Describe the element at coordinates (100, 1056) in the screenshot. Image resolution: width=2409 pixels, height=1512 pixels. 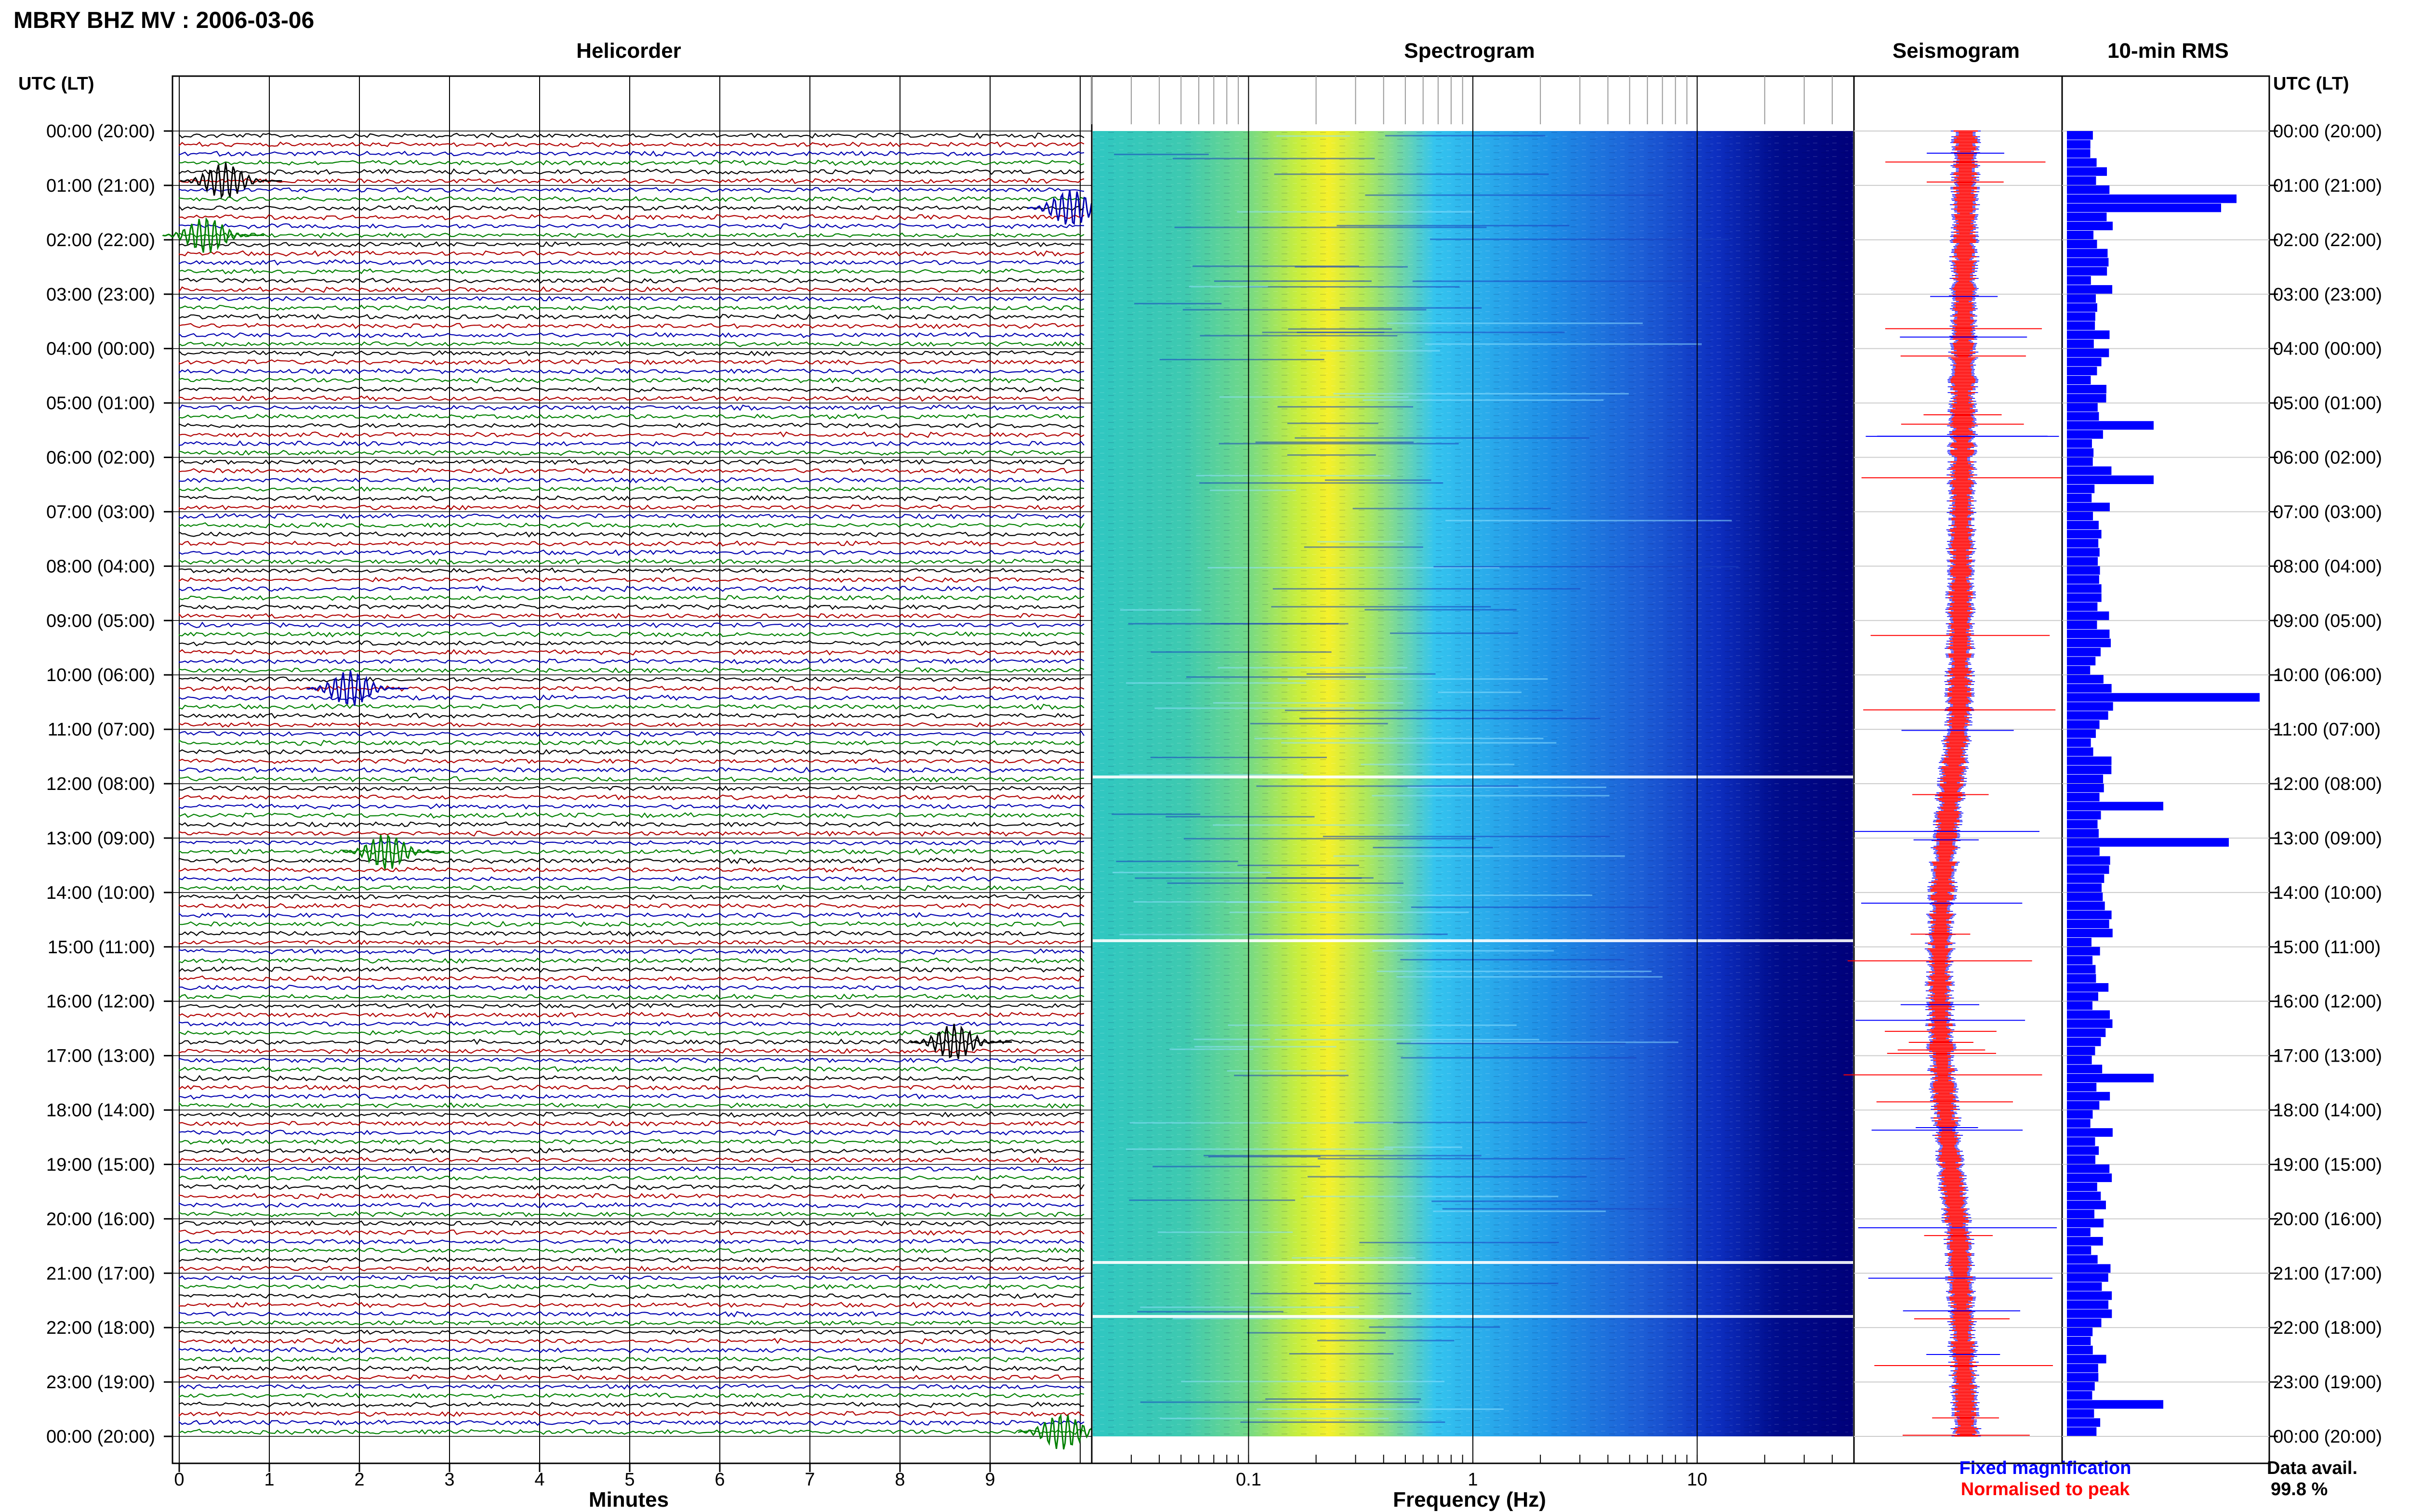
I see `time-label-left: 17:00 (13:00)` at that location.